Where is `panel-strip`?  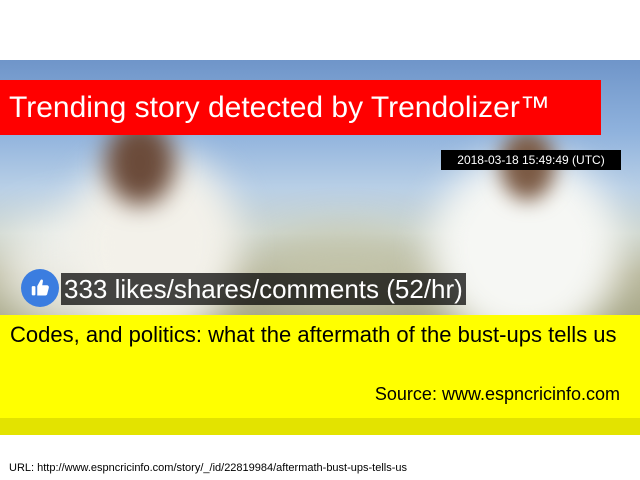
panel-strip is located at coordinates (320, 426).